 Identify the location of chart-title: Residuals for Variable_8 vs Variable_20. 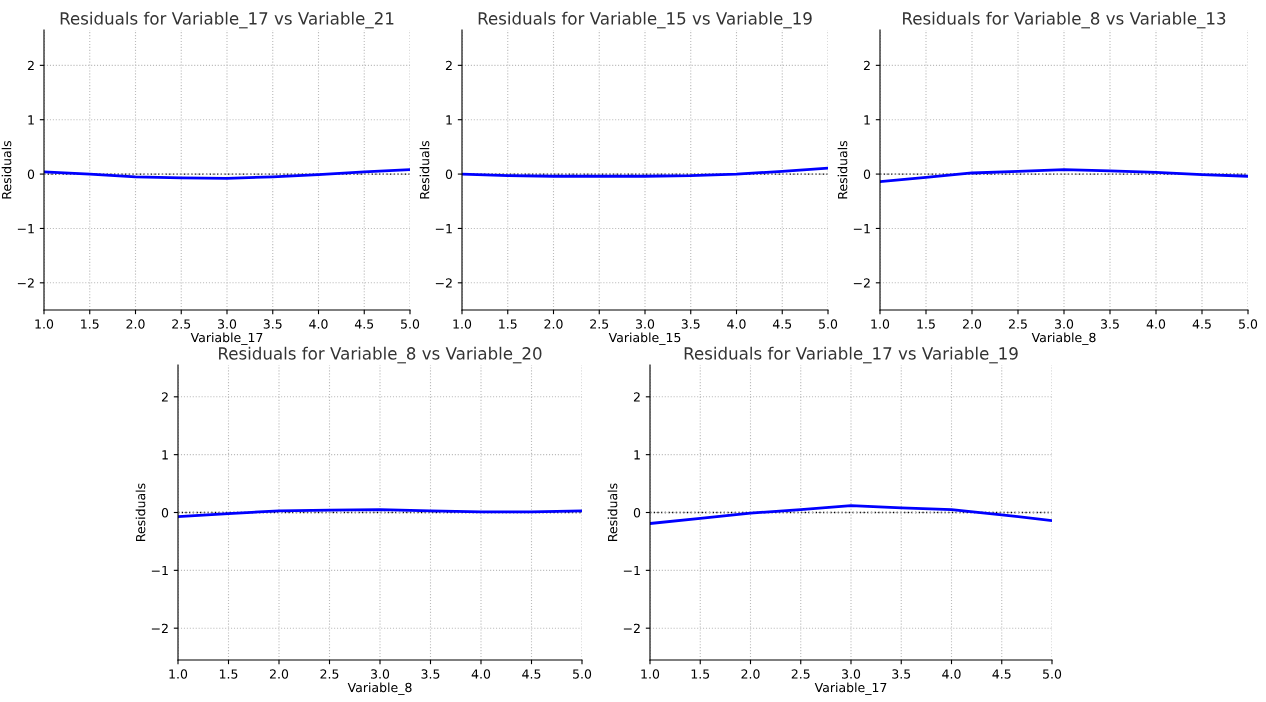
(380, 355).